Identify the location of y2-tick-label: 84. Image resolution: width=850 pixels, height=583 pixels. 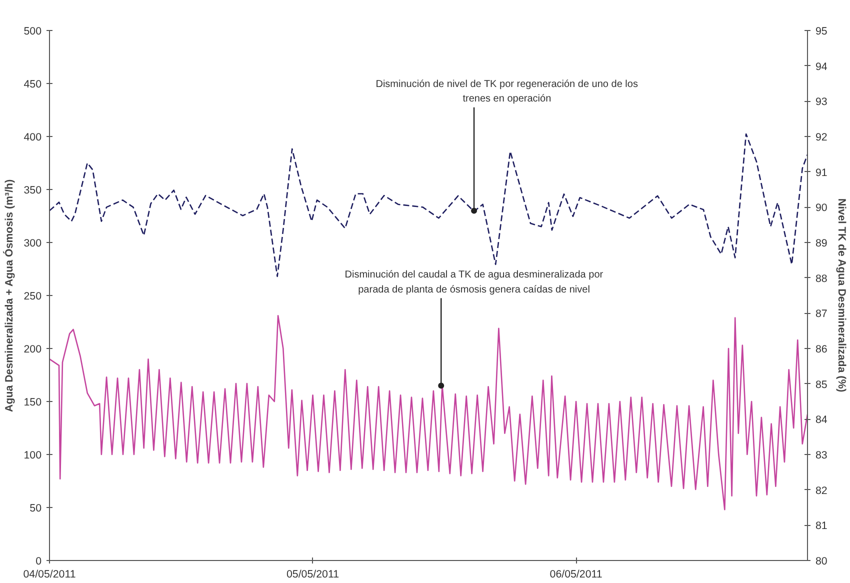
(822, 420).